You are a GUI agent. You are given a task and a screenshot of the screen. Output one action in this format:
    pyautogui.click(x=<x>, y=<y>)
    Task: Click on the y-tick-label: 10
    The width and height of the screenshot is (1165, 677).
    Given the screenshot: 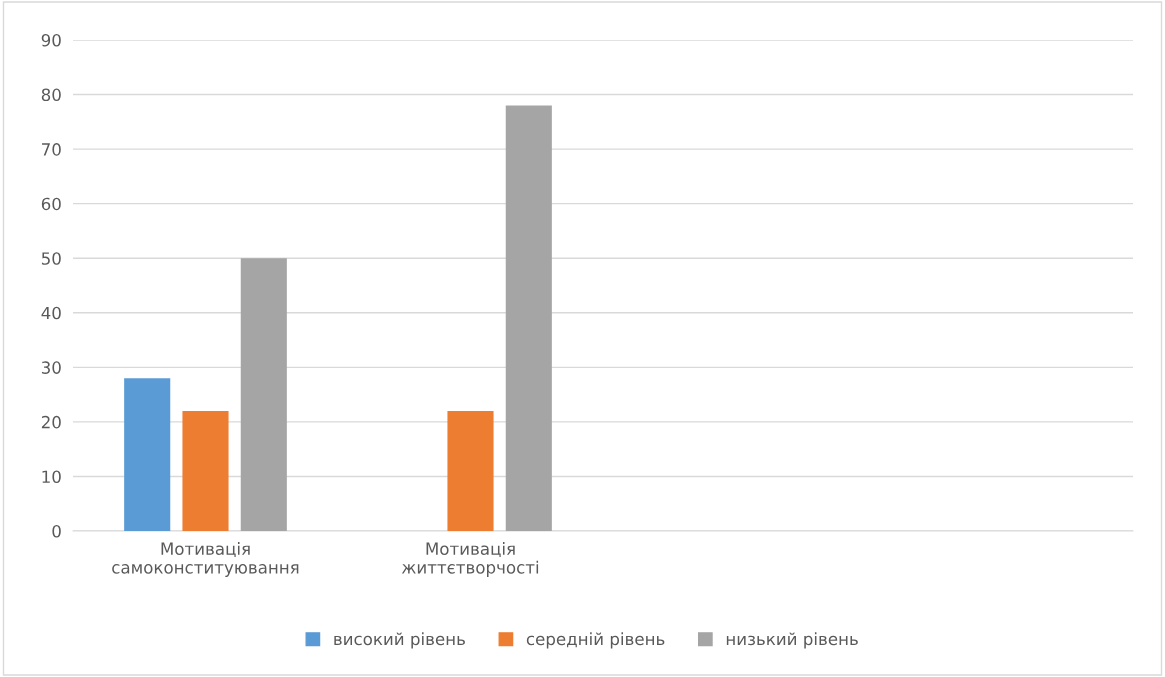 What is the action you would take?
    pyautogui.click(x=51, y=477)
    